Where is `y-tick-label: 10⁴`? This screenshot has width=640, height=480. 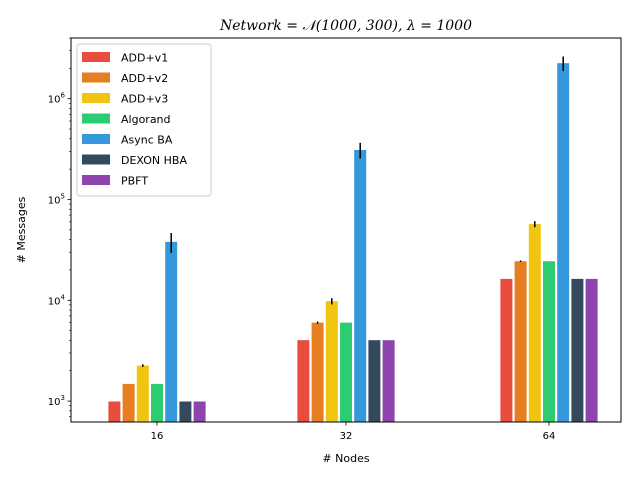 y-tick-label: 10⁴ is located at coordinates (57, 300).